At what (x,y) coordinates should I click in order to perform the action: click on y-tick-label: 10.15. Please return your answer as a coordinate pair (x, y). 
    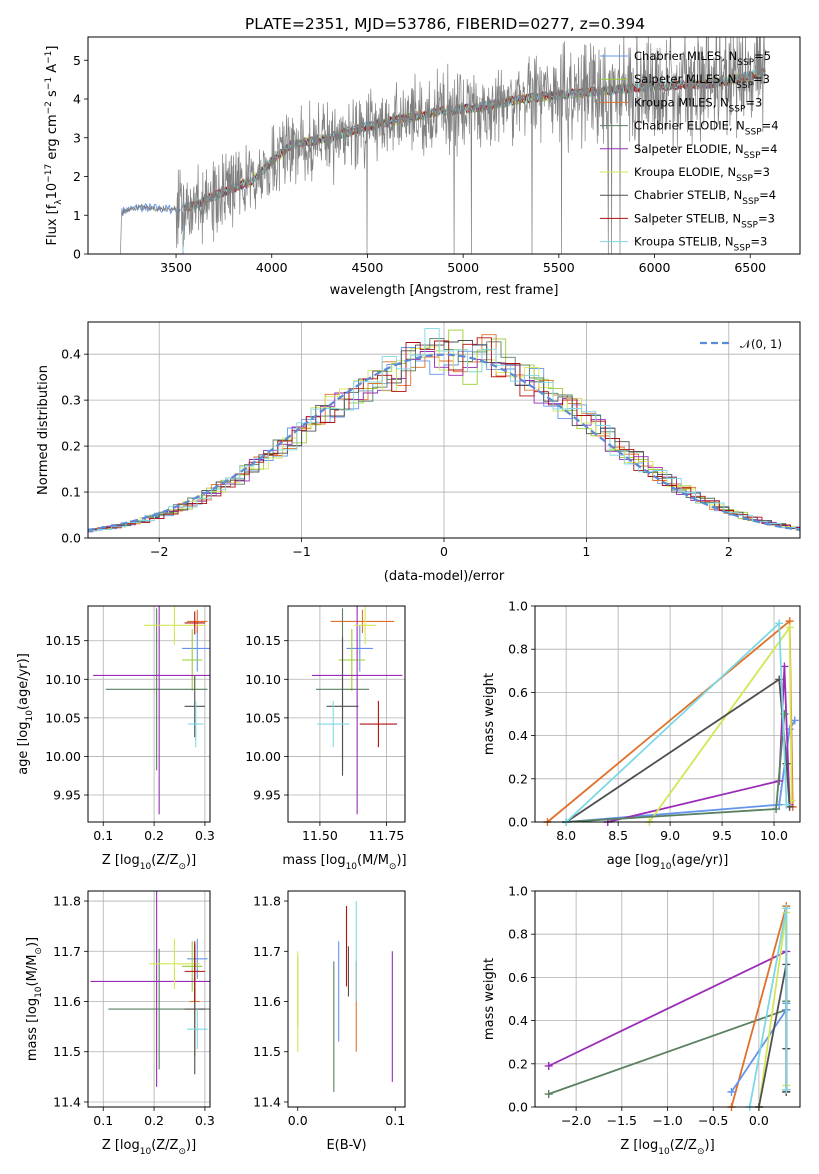
    Looking at the image, I should click on (63, 640).